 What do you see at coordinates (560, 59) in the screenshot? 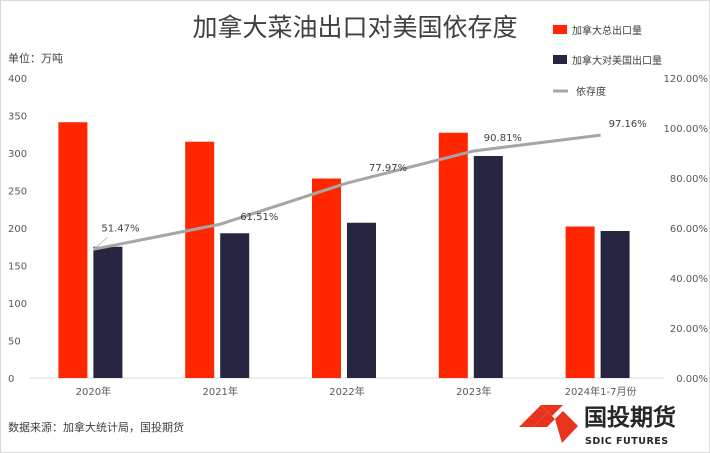
I see `legend-swatch-us-export` at bounding box center [560, 59].